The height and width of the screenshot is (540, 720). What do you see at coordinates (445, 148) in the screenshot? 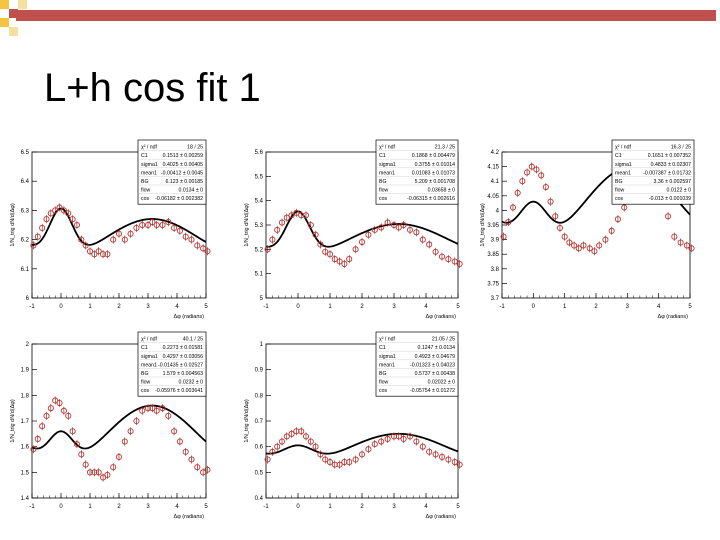
I see `stats-value: 21.3 / 25` at bounding box center [445, 148].